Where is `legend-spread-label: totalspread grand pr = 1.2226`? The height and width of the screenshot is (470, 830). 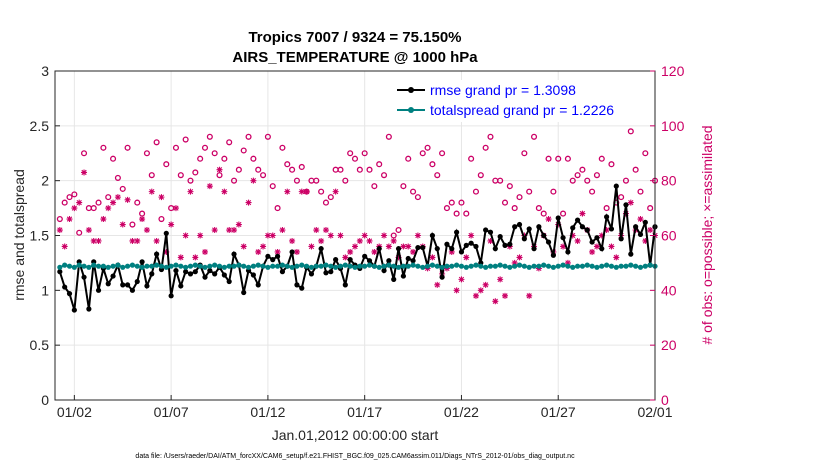
legend-spread-label: totalspread grand pr = 1.2226 is located at coordinates (522, 110).